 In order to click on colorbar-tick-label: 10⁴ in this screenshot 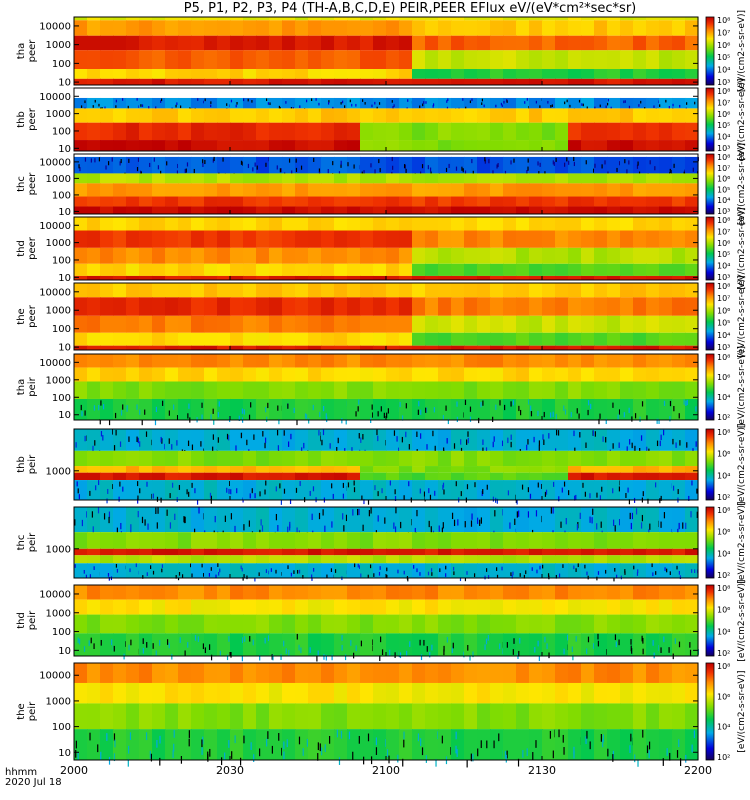, I will do `click(723, 631)`.